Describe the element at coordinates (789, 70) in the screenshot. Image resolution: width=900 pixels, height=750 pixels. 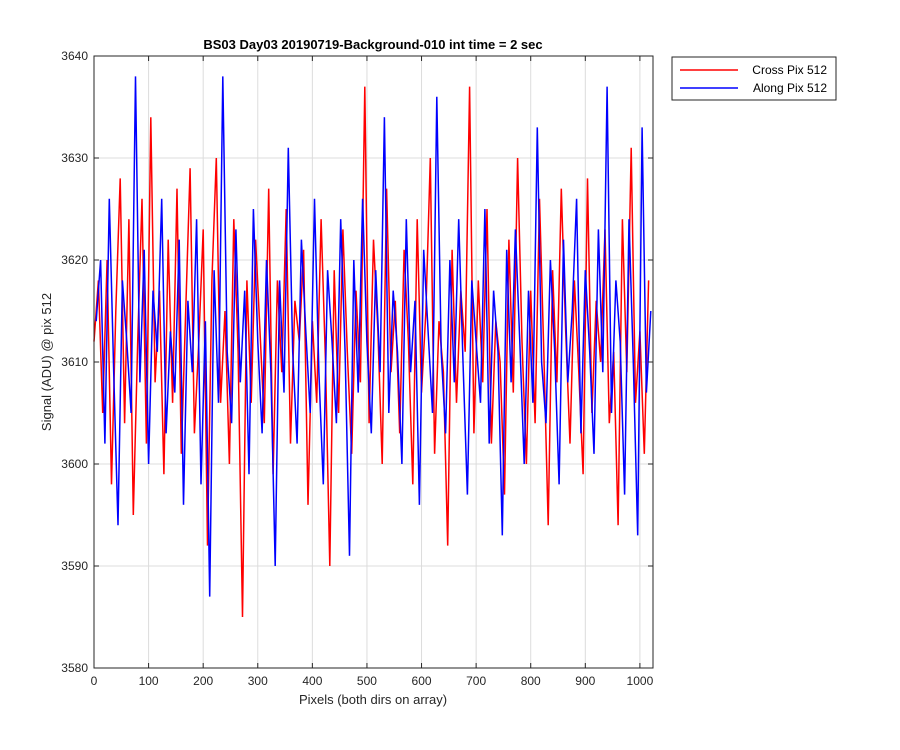
I see `legend-label-cross-pix-512: Cross Pix 512` at that location.